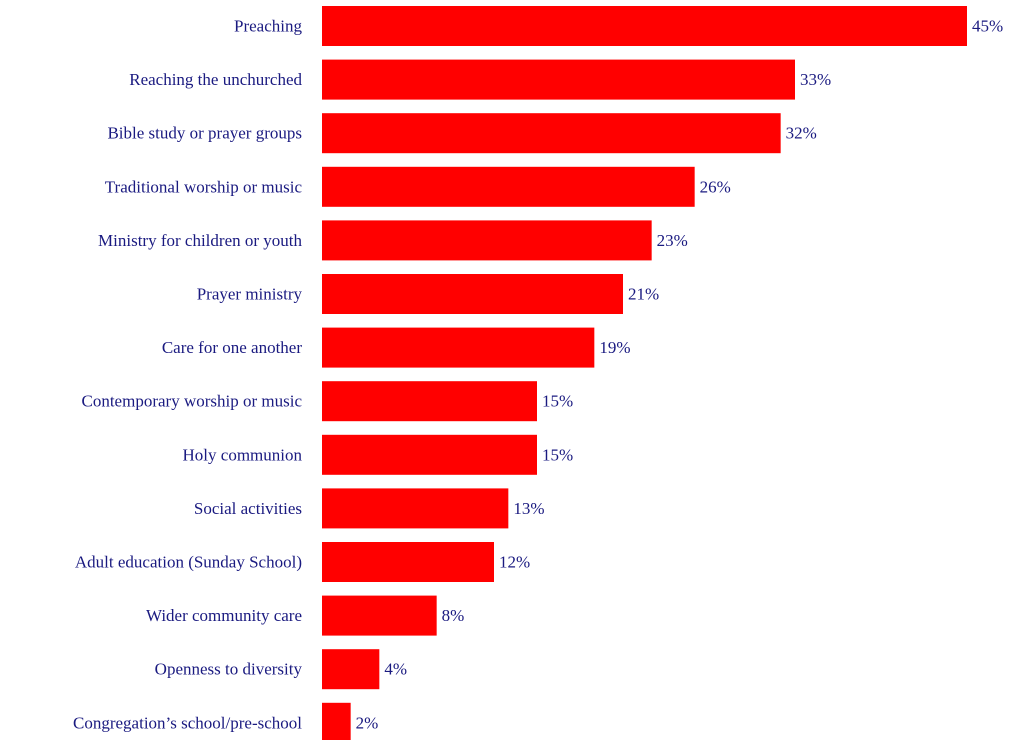  Describe the element at coordinates (643, 294) in the screenshot. I see `value-label: 21%` at that location.